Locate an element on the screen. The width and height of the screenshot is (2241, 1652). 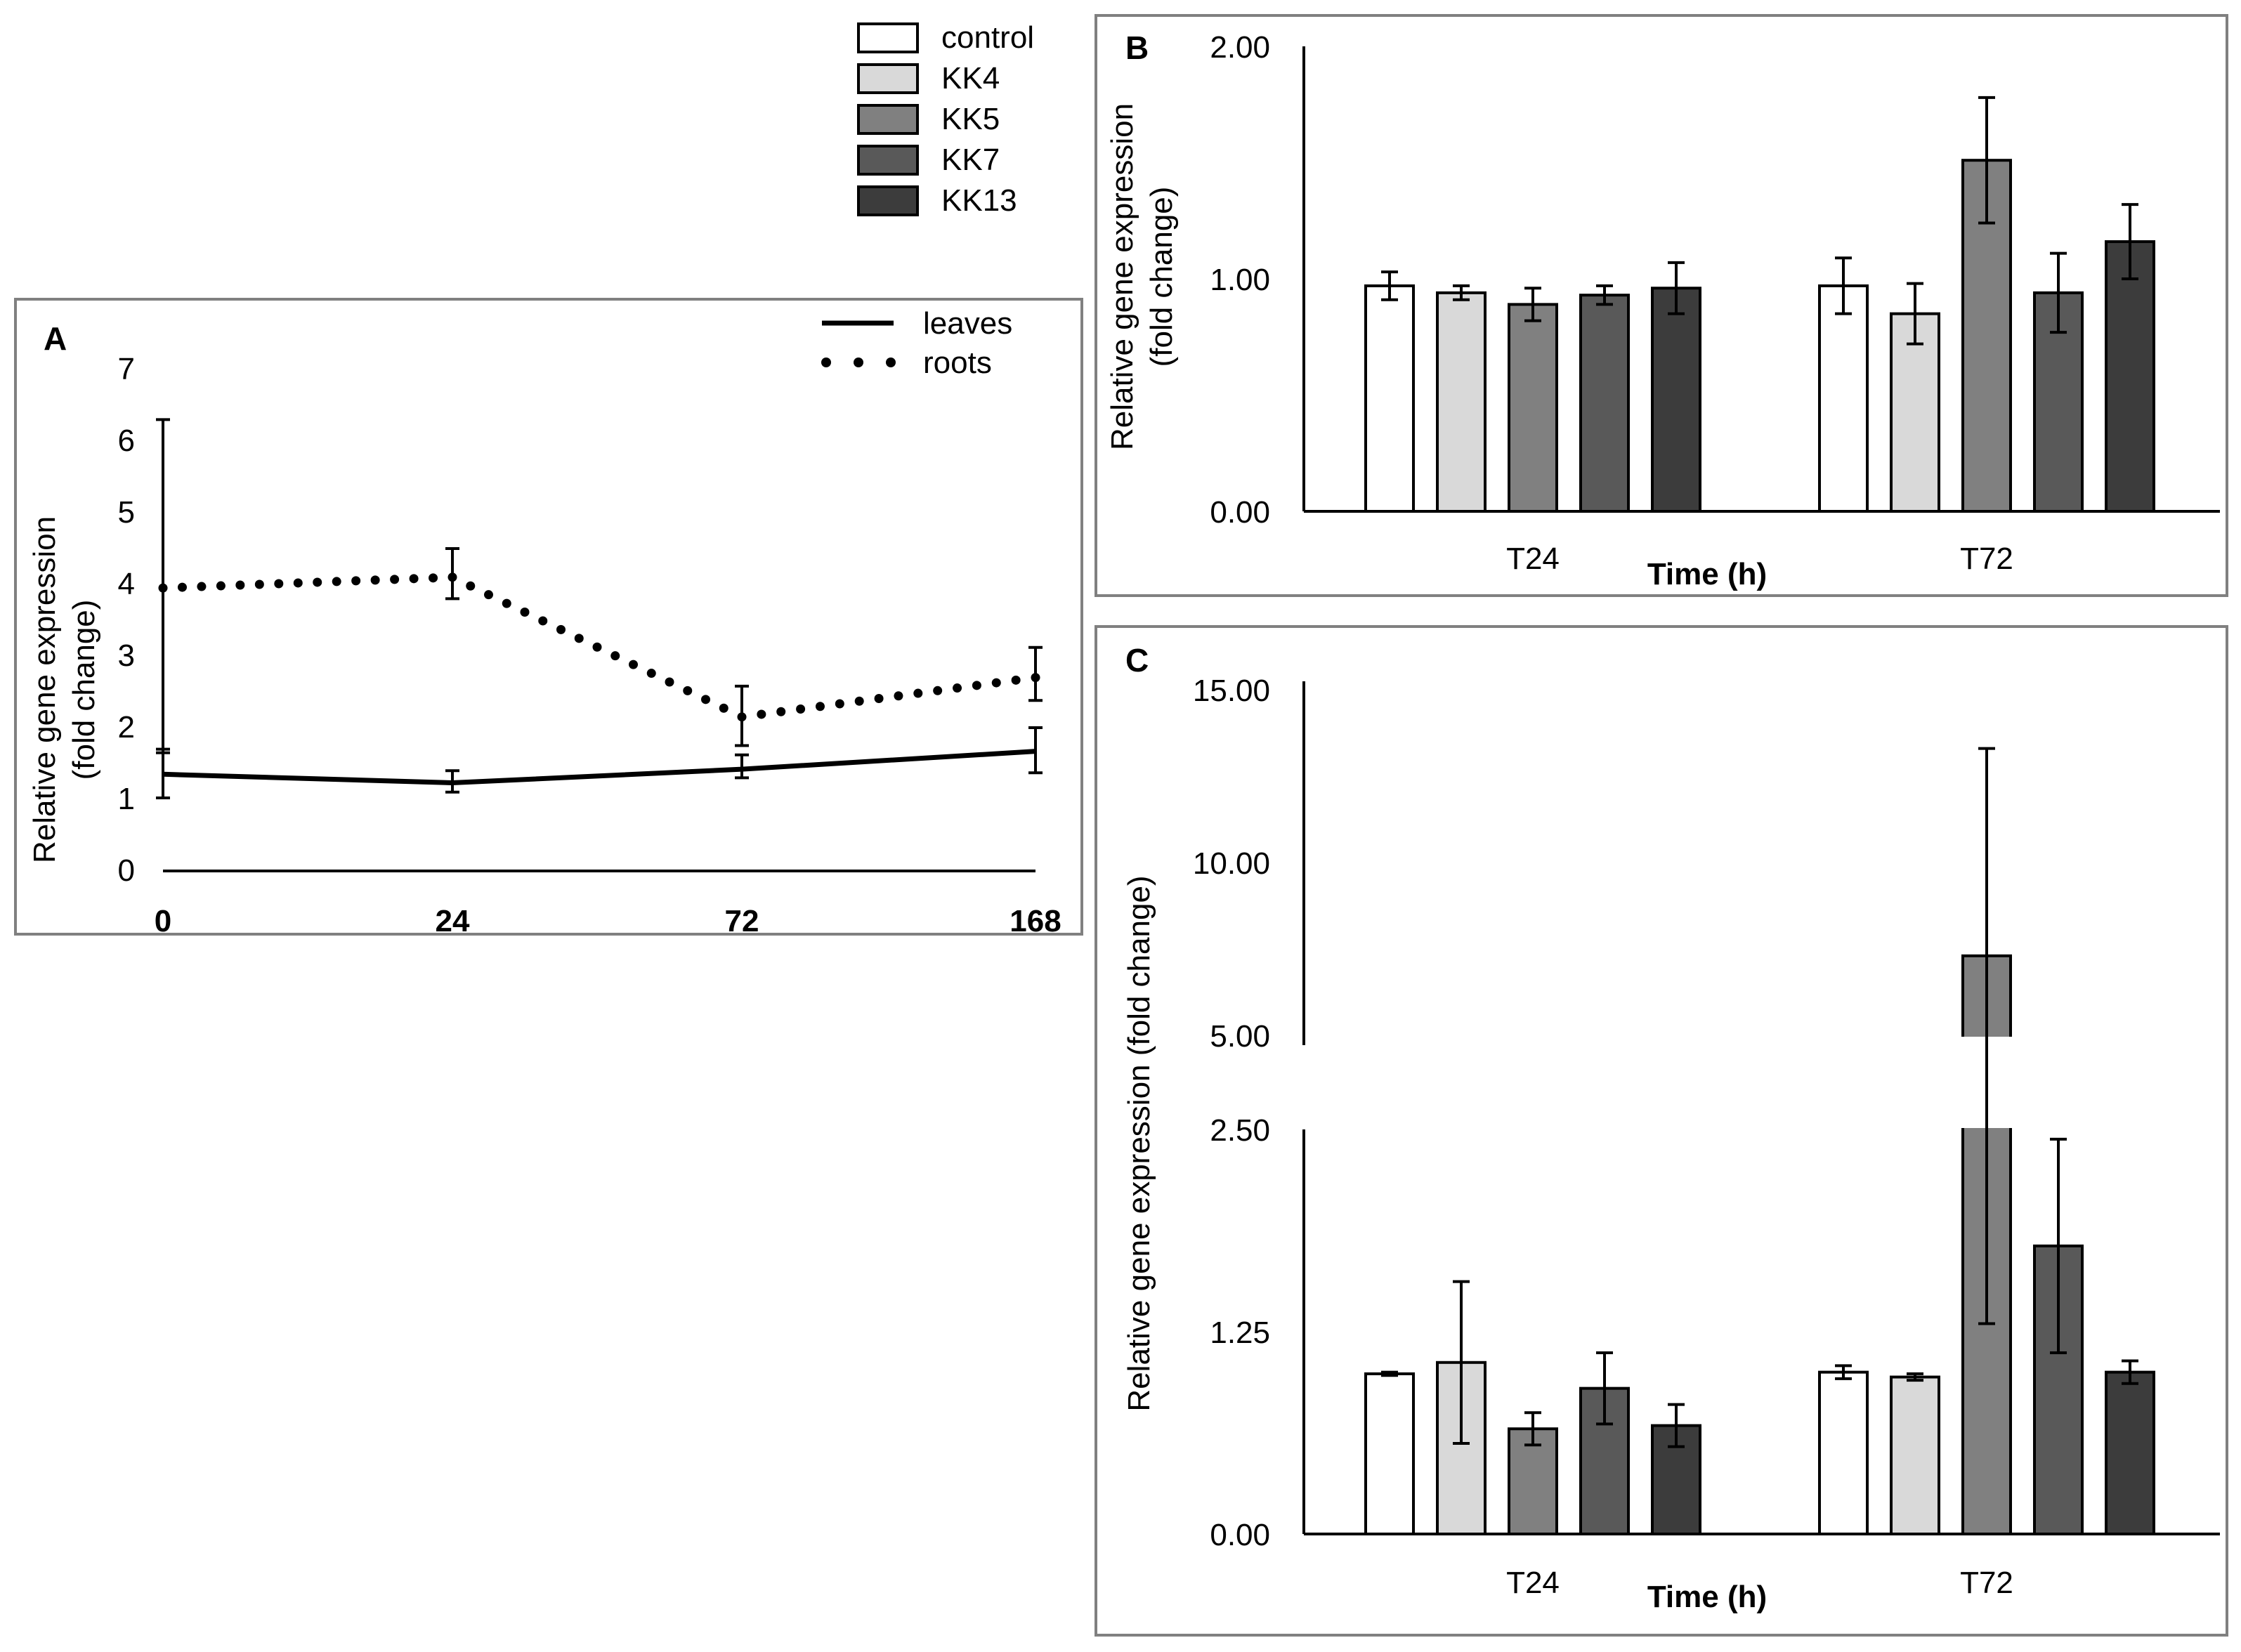
panel-b-y-ticks: 0.00 1.00 2.00 is located at coordinates (1240, 280).